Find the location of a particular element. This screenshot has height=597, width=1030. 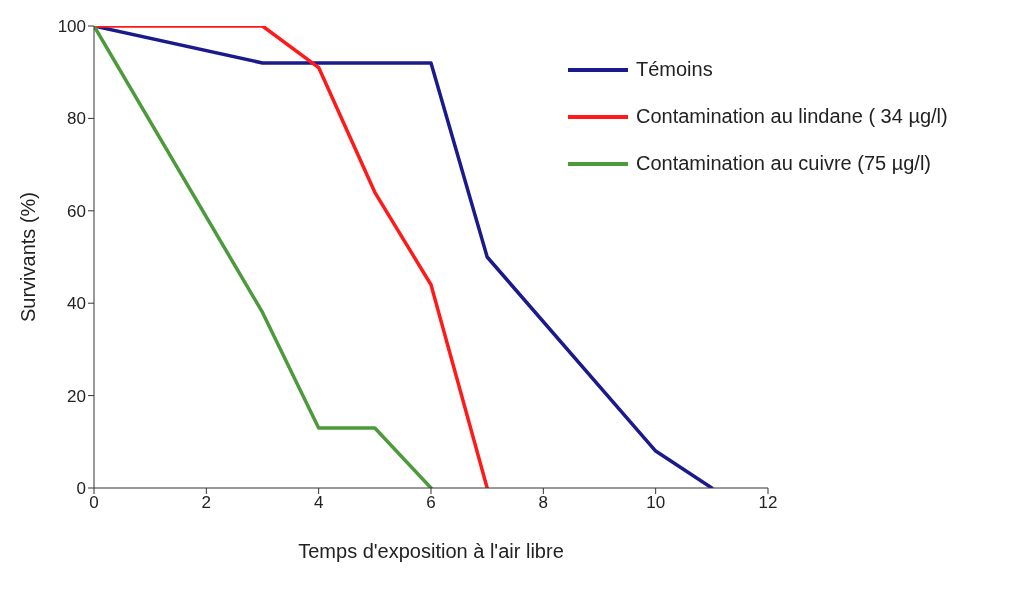

y-axis-title: Survivants (%) is located at coordinates (28, 257).